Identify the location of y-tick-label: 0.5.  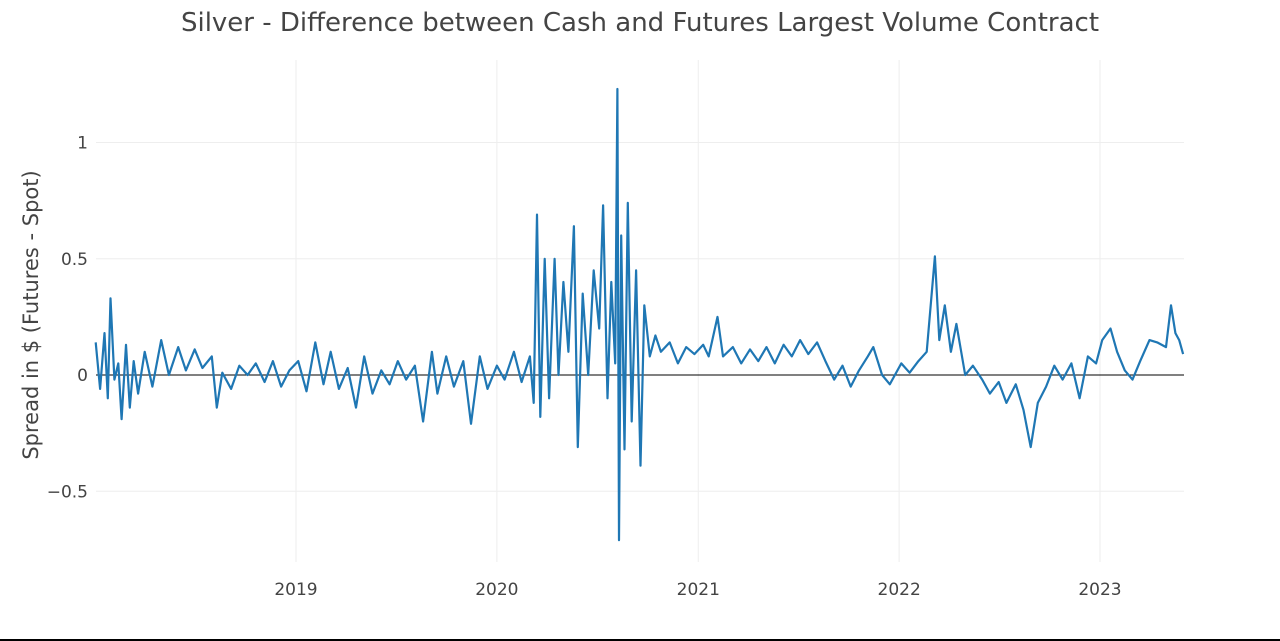
(74, 260).